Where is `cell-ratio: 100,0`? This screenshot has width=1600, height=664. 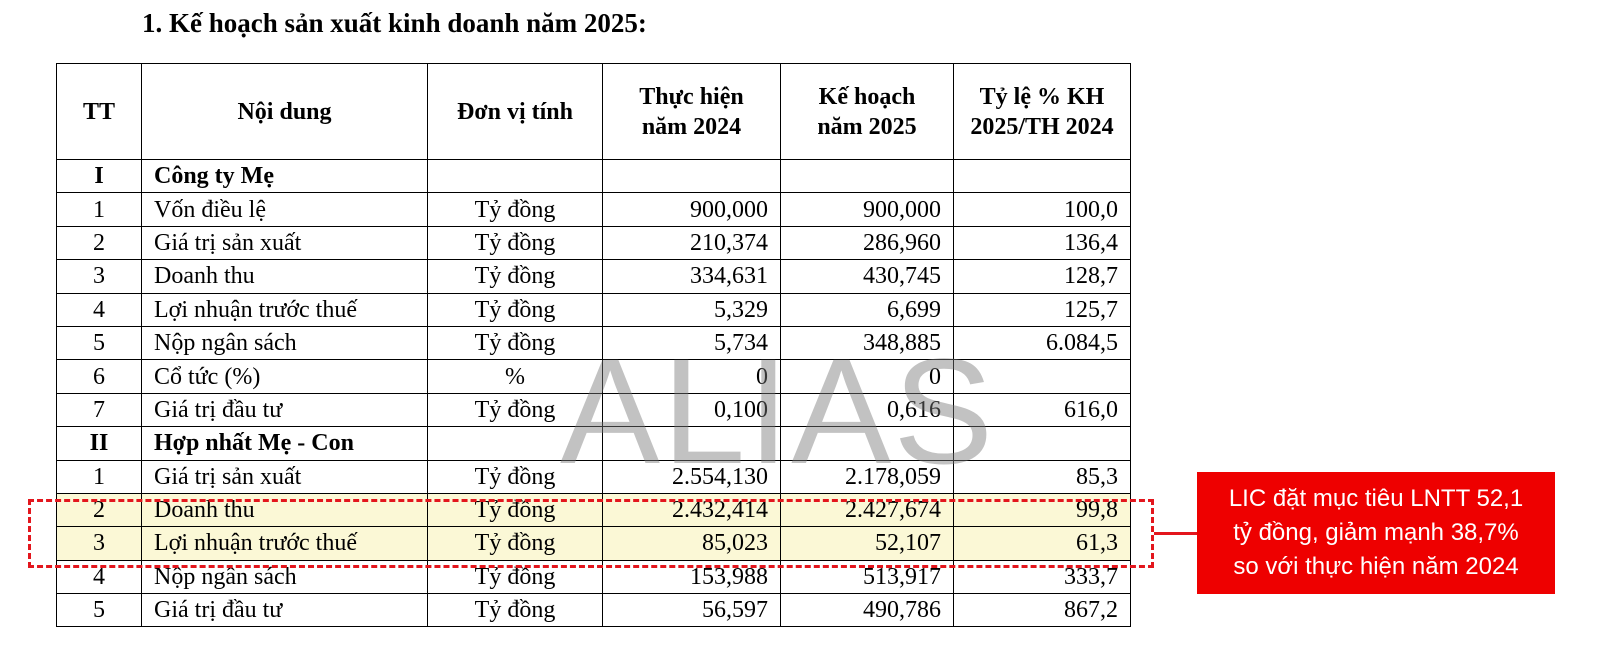 cell-ratio: 100,0 is located at coordinates (1042, 209).